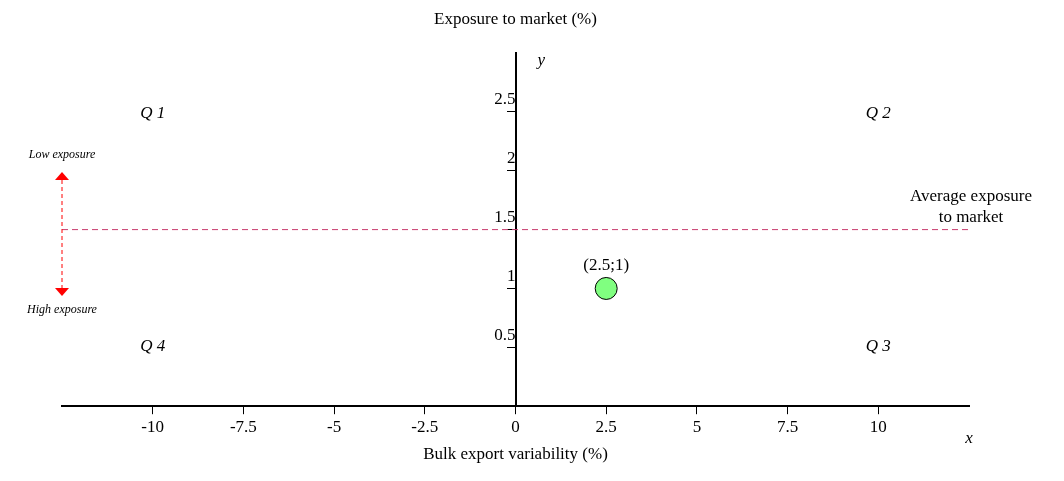 Image resolution: width=1064 pixels, height=481 pixels. I want to click on x-tick-label: 2.5, so click(606, 426).